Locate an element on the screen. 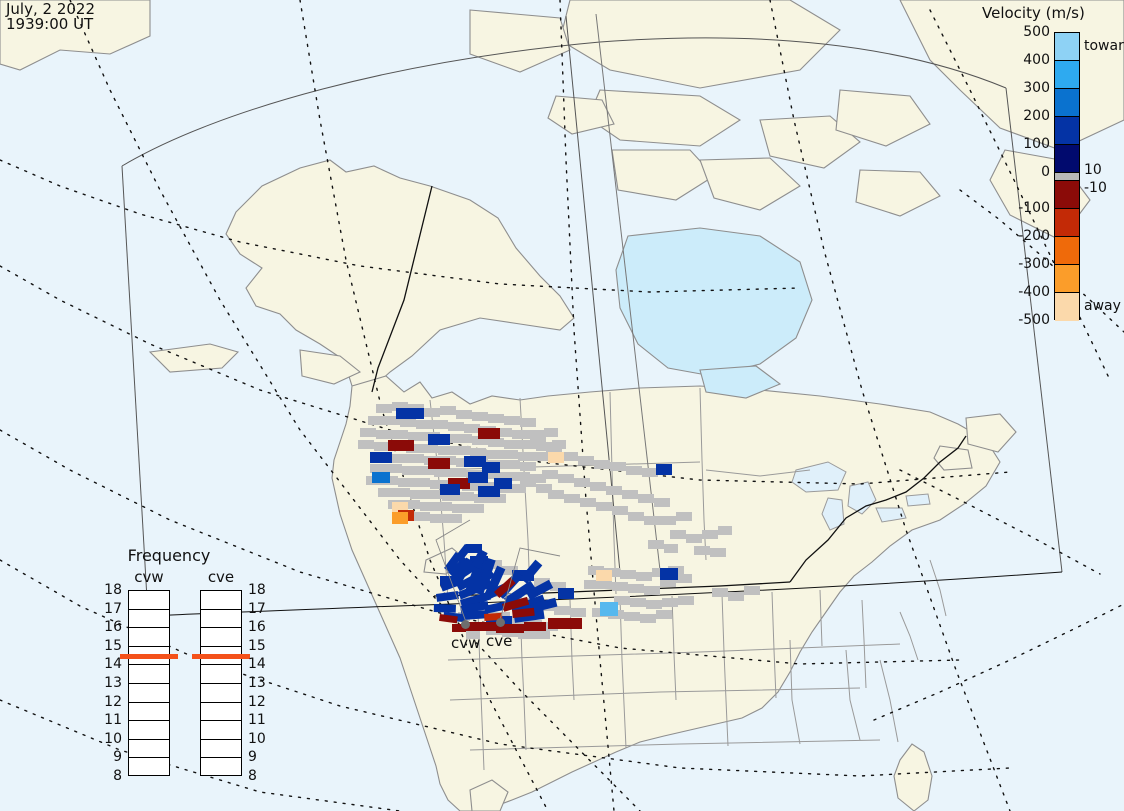 The image size is (1124, 811). frequency-tick-right-8: 8 is located at coordinates (252, 776).